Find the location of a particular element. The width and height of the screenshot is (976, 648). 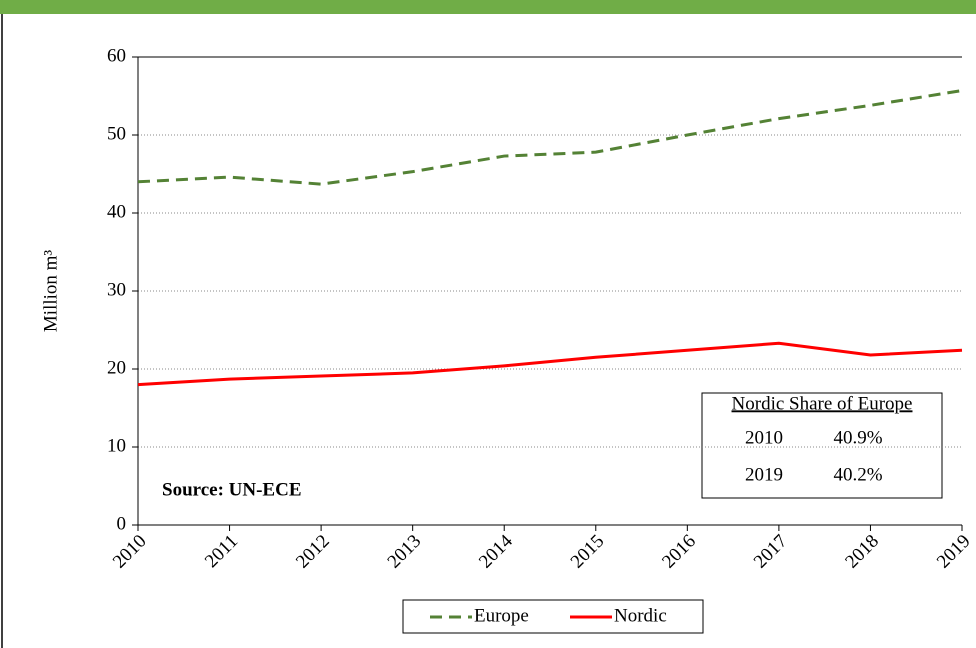

x-tick-label: 2012 is located at coordinates (313, 552).